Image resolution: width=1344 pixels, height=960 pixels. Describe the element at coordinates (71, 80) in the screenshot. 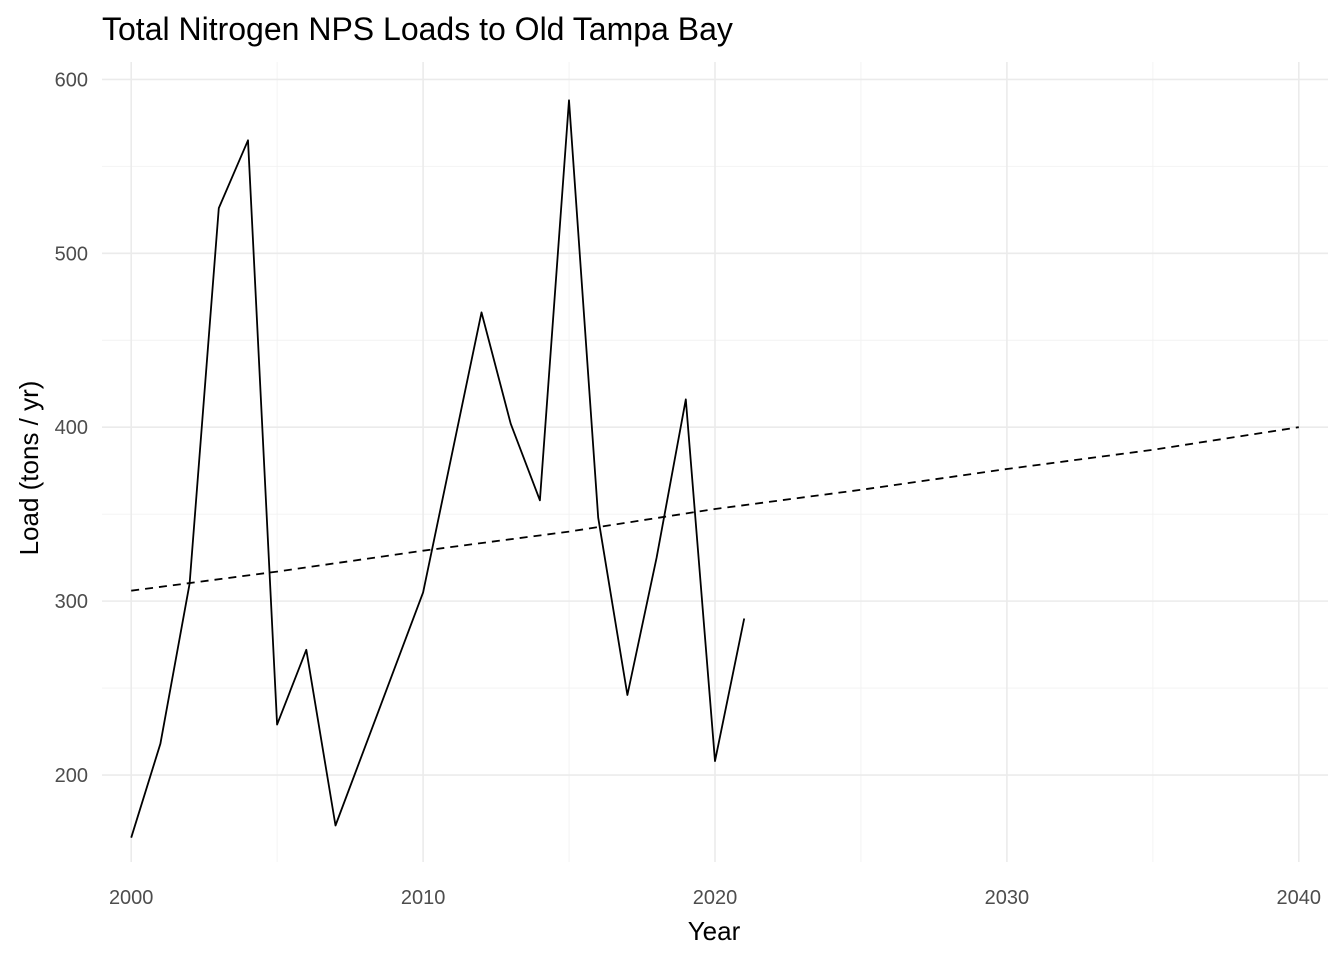

I see `y-tick-label: 600` at that location.